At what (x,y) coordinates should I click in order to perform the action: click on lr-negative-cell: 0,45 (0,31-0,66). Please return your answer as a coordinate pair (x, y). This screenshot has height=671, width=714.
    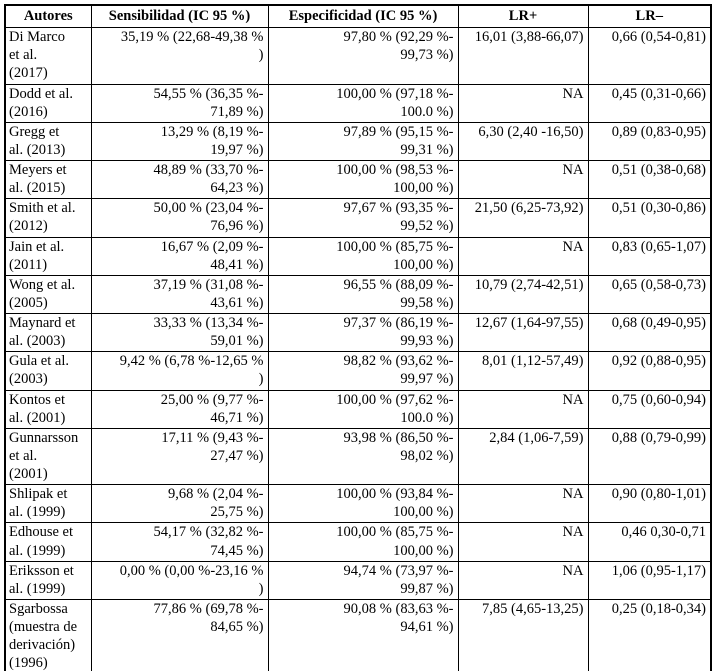
    Looking at the image, I should click on (649, 103).